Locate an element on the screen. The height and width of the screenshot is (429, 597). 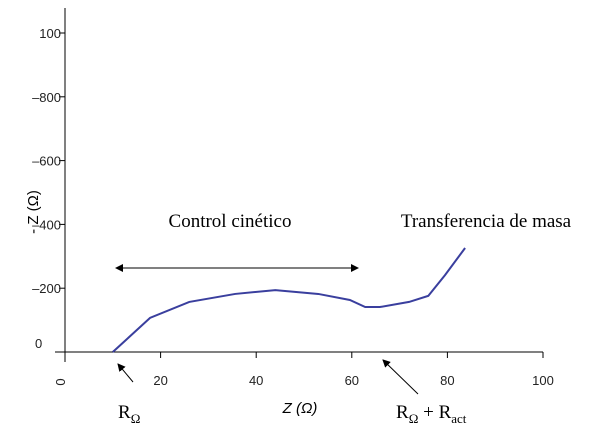
x-tick-label: 100 is located at coordinates (543, 380).